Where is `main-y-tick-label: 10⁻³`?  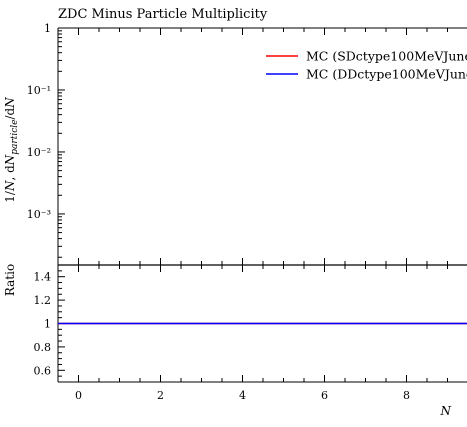
main-y-tick-label: 10⁻³ is located at coordinates (39, 214).